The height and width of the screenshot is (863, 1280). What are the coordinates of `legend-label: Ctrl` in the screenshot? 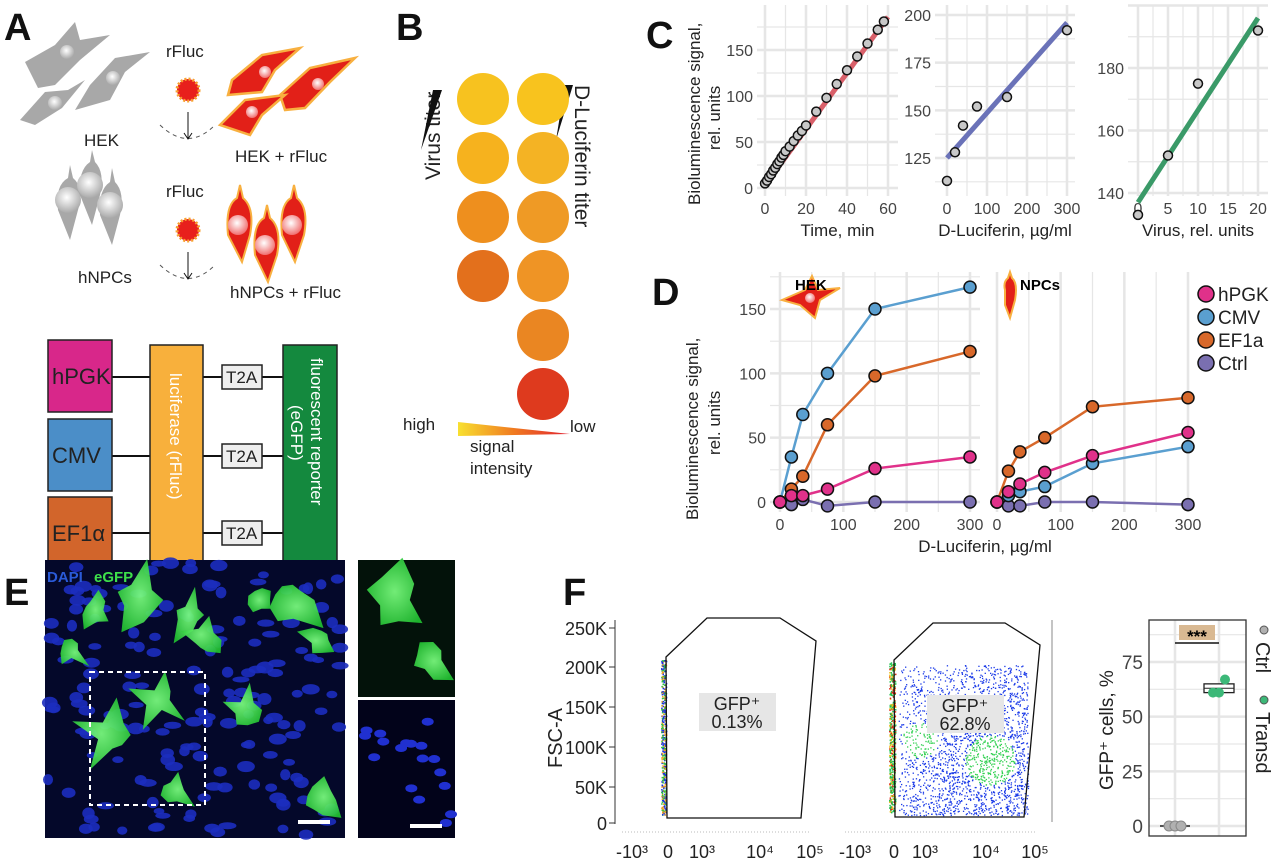 It's located at (1233, 364).